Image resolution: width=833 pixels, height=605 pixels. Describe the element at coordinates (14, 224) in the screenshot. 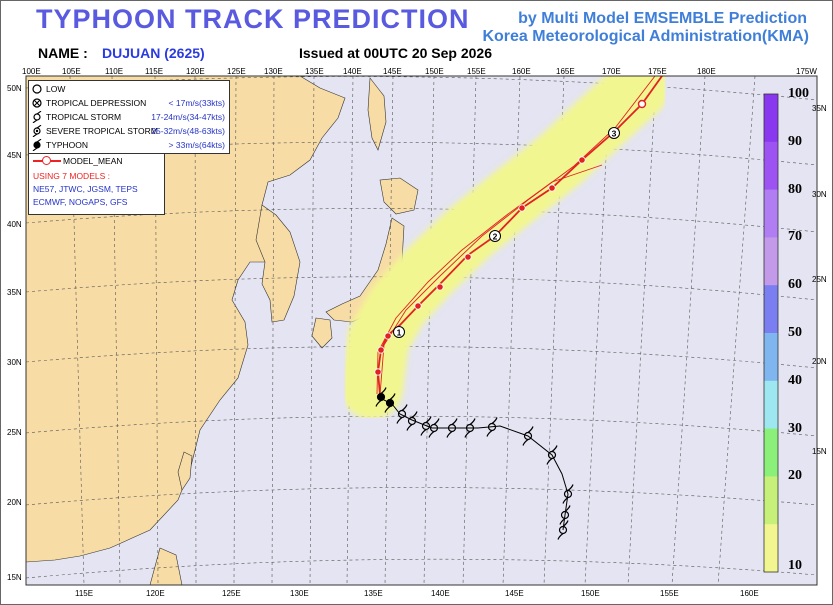

I see `left-lat-label: 40N` at that location.